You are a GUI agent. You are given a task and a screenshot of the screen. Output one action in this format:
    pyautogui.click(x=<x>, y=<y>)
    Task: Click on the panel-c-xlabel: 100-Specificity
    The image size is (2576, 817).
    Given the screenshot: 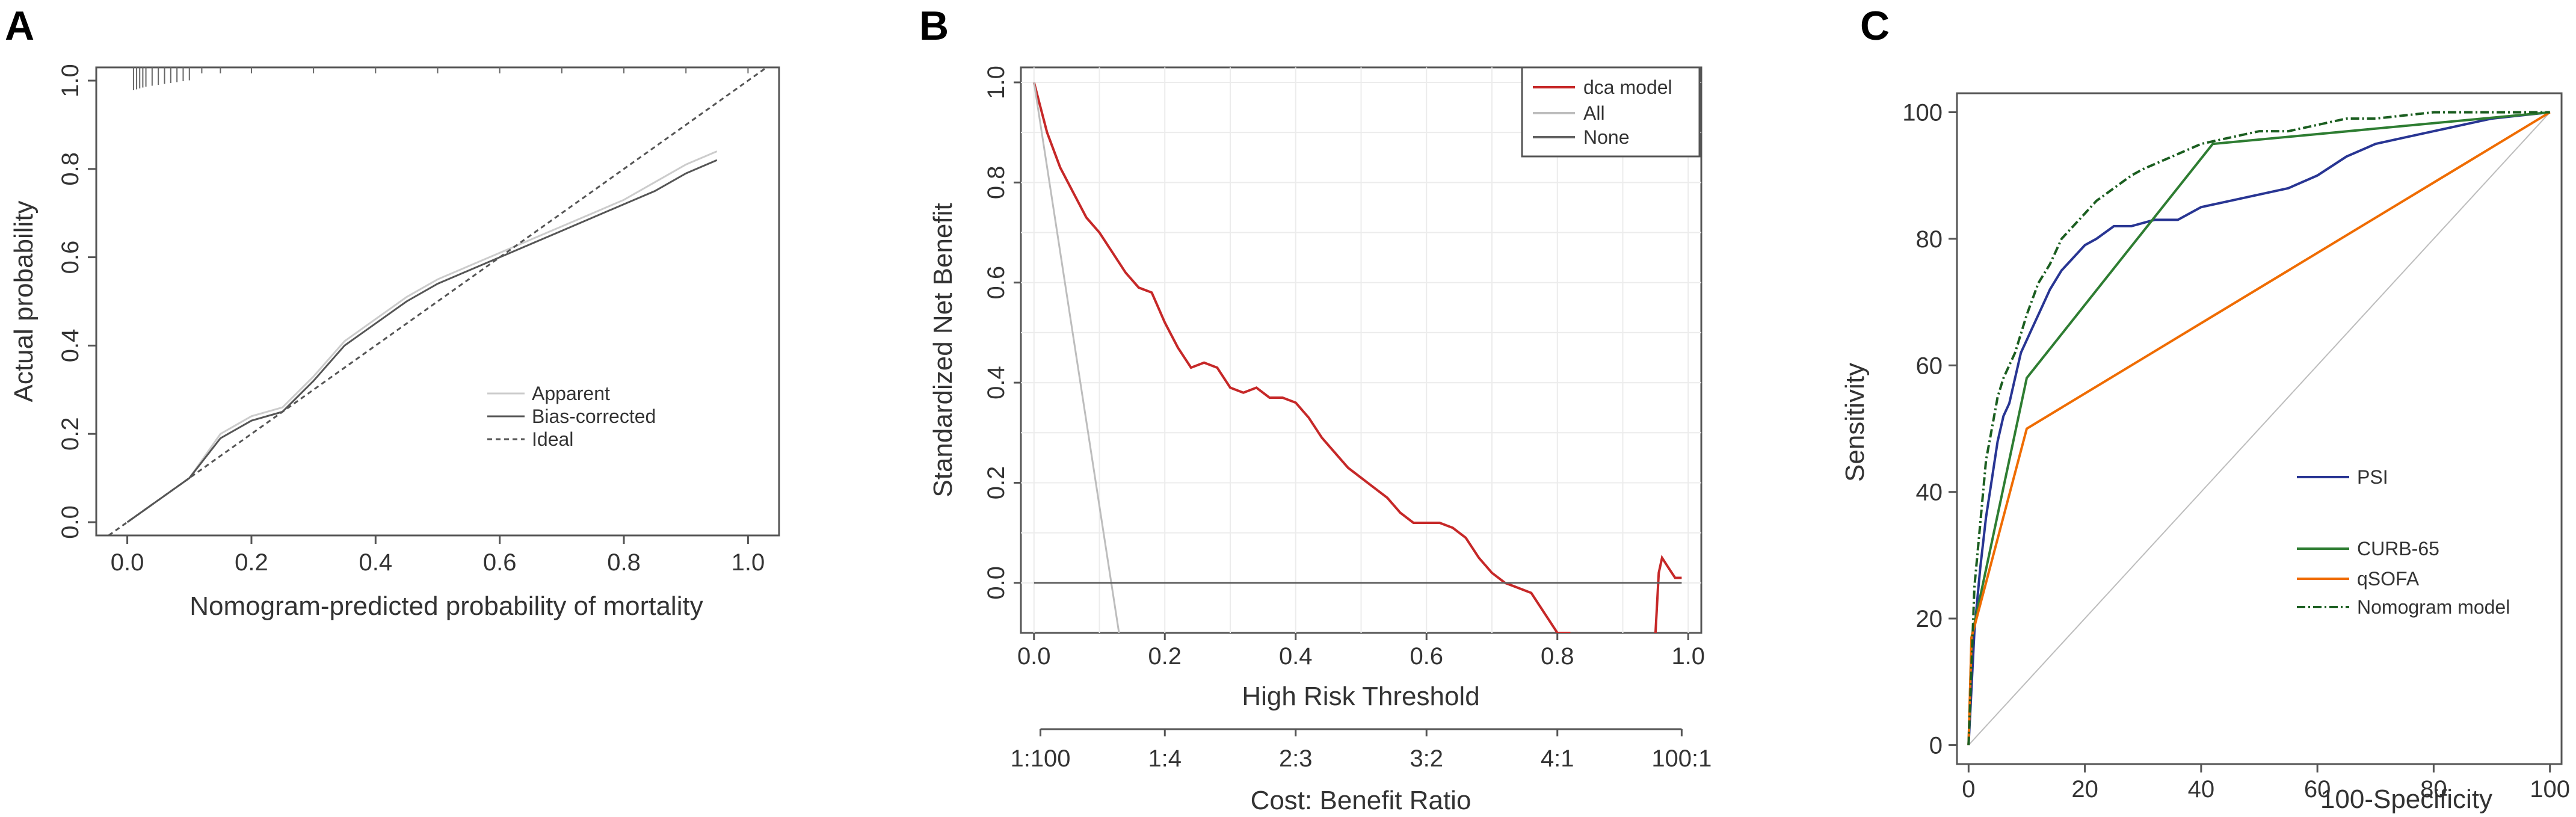 What is the action you would take?
    pyautogui.click(x=2406, y=799)
    